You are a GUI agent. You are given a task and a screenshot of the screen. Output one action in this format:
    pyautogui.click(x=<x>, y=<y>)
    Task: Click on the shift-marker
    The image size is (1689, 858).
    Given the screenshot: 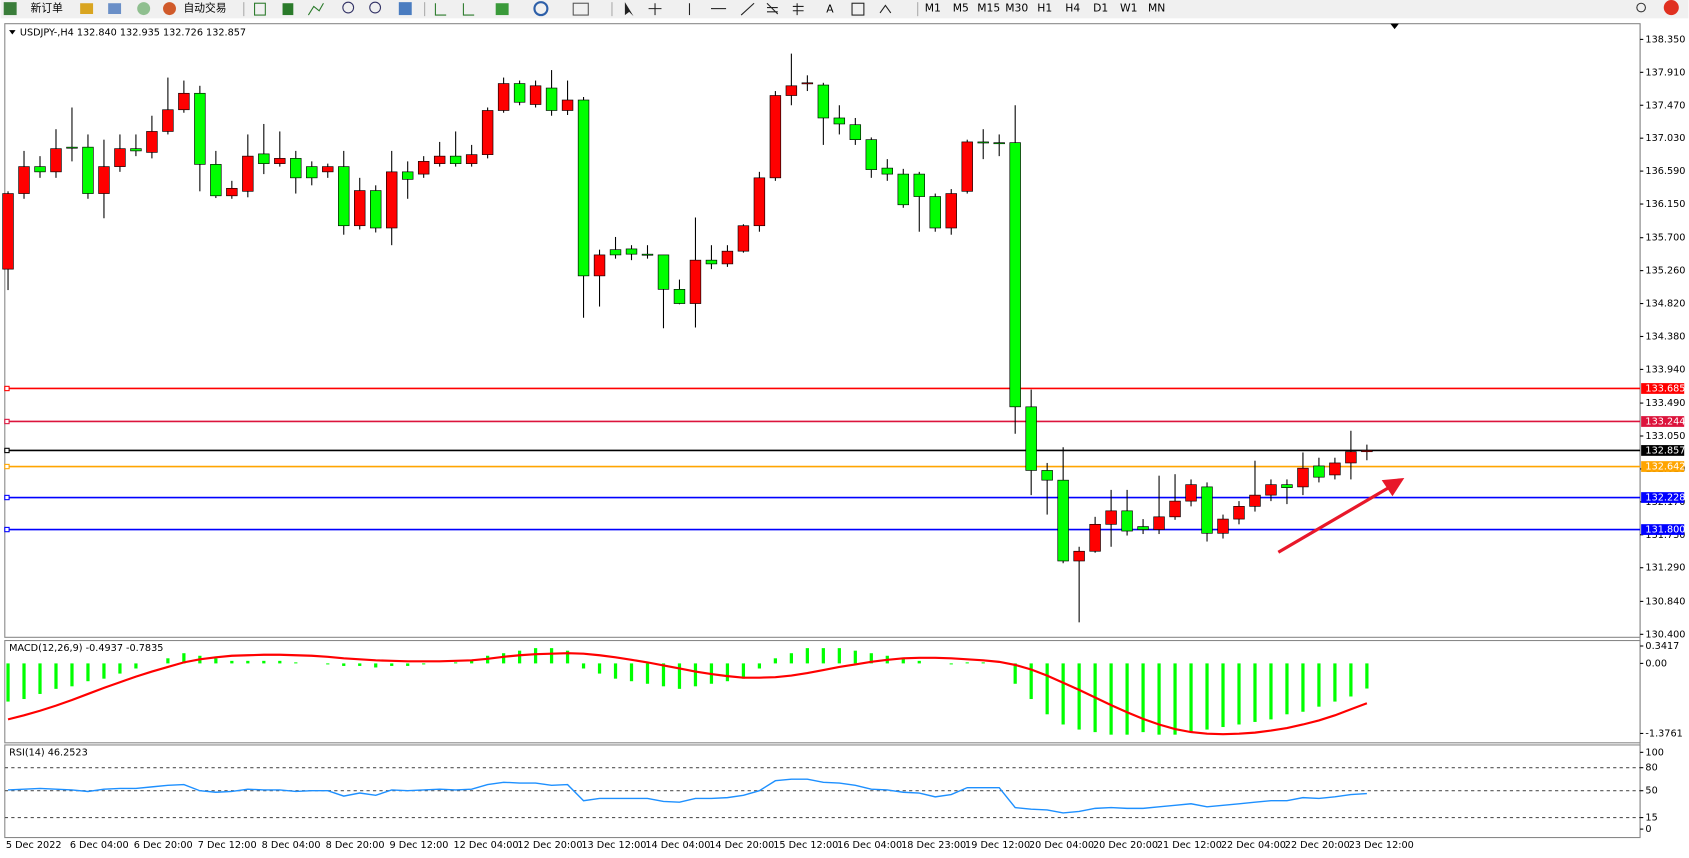 What is the action you would take?
    pyautogui.click(x=1394, y=26)
    